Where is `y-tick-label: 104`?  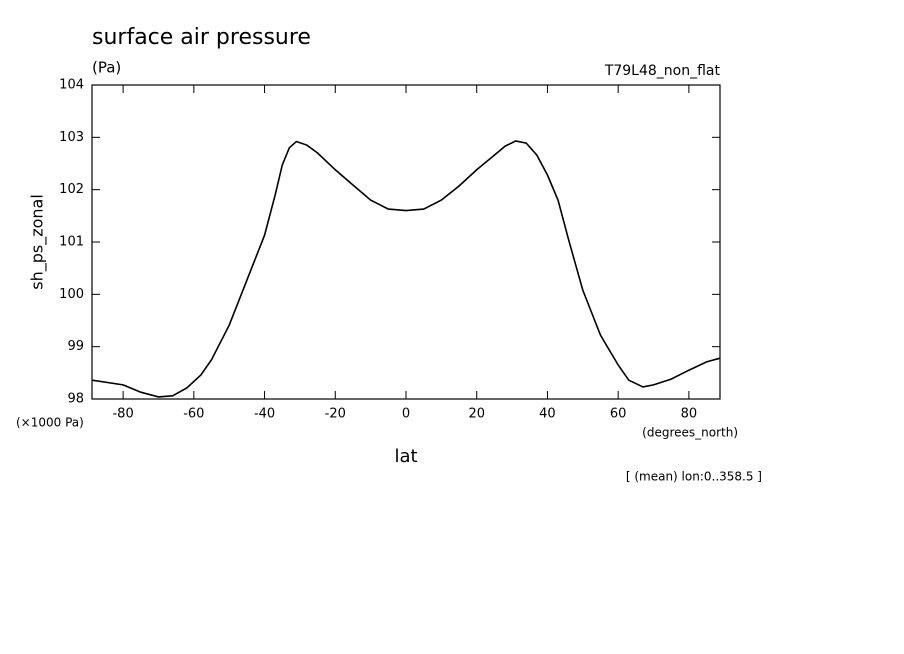
y-tick-label: 104 is located at coordinates (71, 85).